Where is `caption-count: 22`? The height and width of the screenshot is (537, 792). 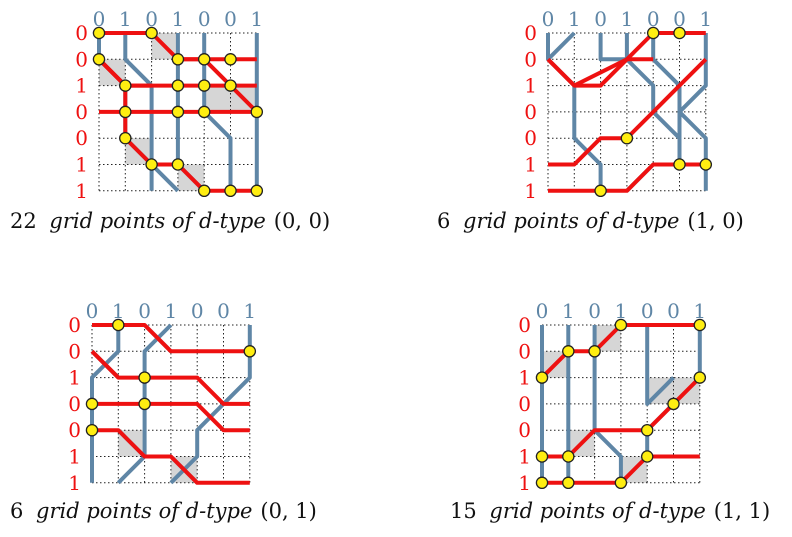
caption-count: 22 is located at coordinates (26, 221).